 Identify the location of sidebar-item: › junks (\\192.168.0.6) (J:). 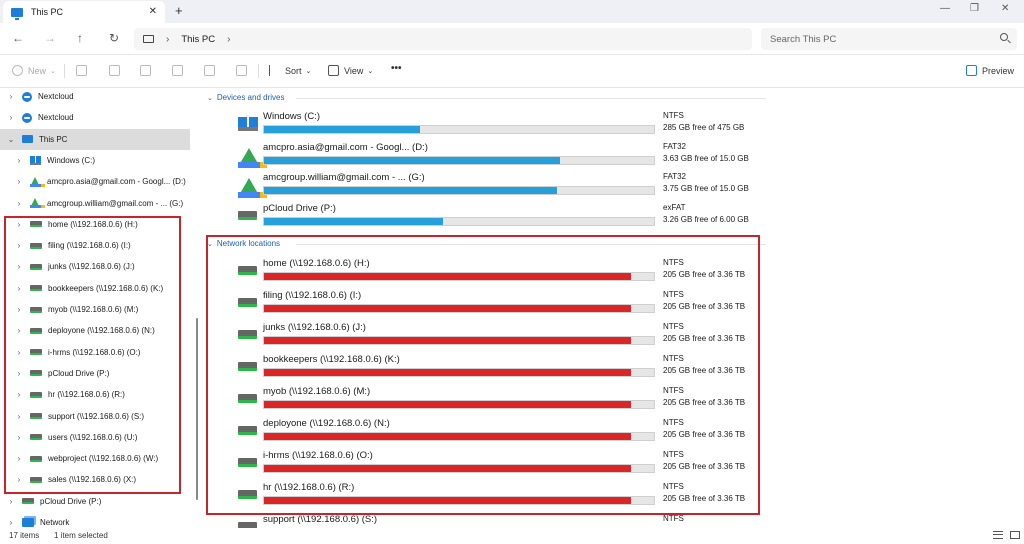
(95, 266).